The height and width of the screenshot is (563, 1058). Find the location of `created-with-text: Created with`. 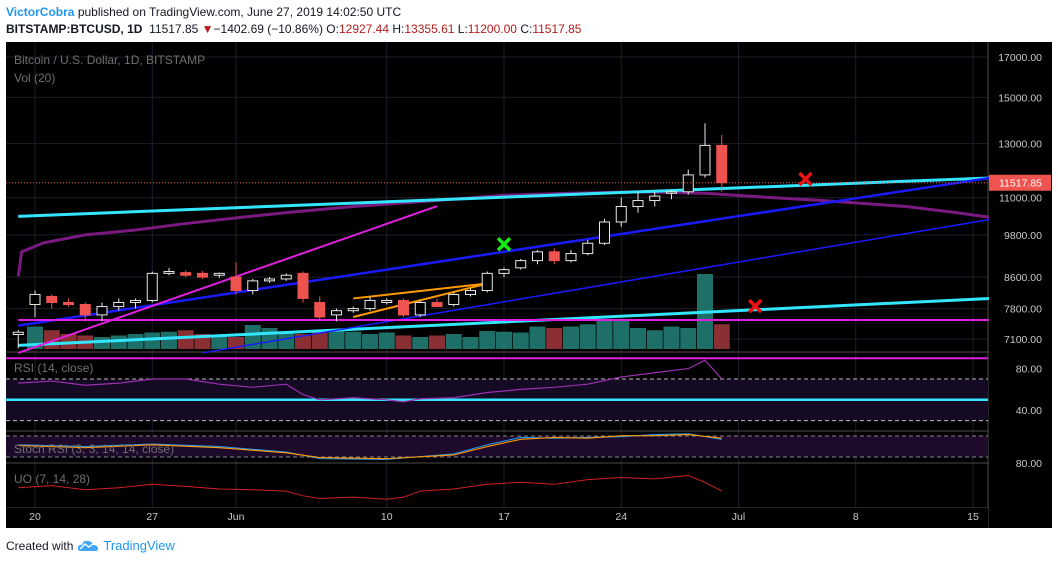

created-with-text: Created with is located at coordinates (40, 545).